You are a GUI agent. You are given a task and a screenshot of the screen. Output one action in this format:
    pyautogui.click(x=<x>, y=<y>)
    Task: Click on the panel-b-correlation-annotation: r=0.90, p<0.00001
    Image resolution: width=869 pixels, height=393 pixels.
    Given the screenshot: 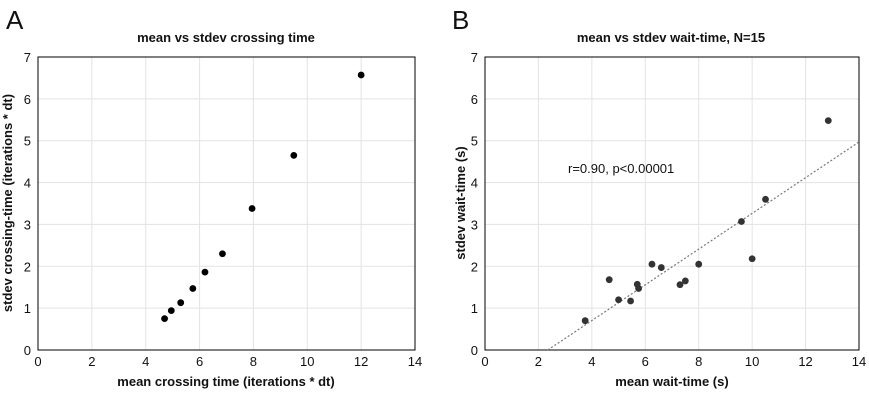 What is the action you would take?
    pyautogui.click(x=621, y=168)
    